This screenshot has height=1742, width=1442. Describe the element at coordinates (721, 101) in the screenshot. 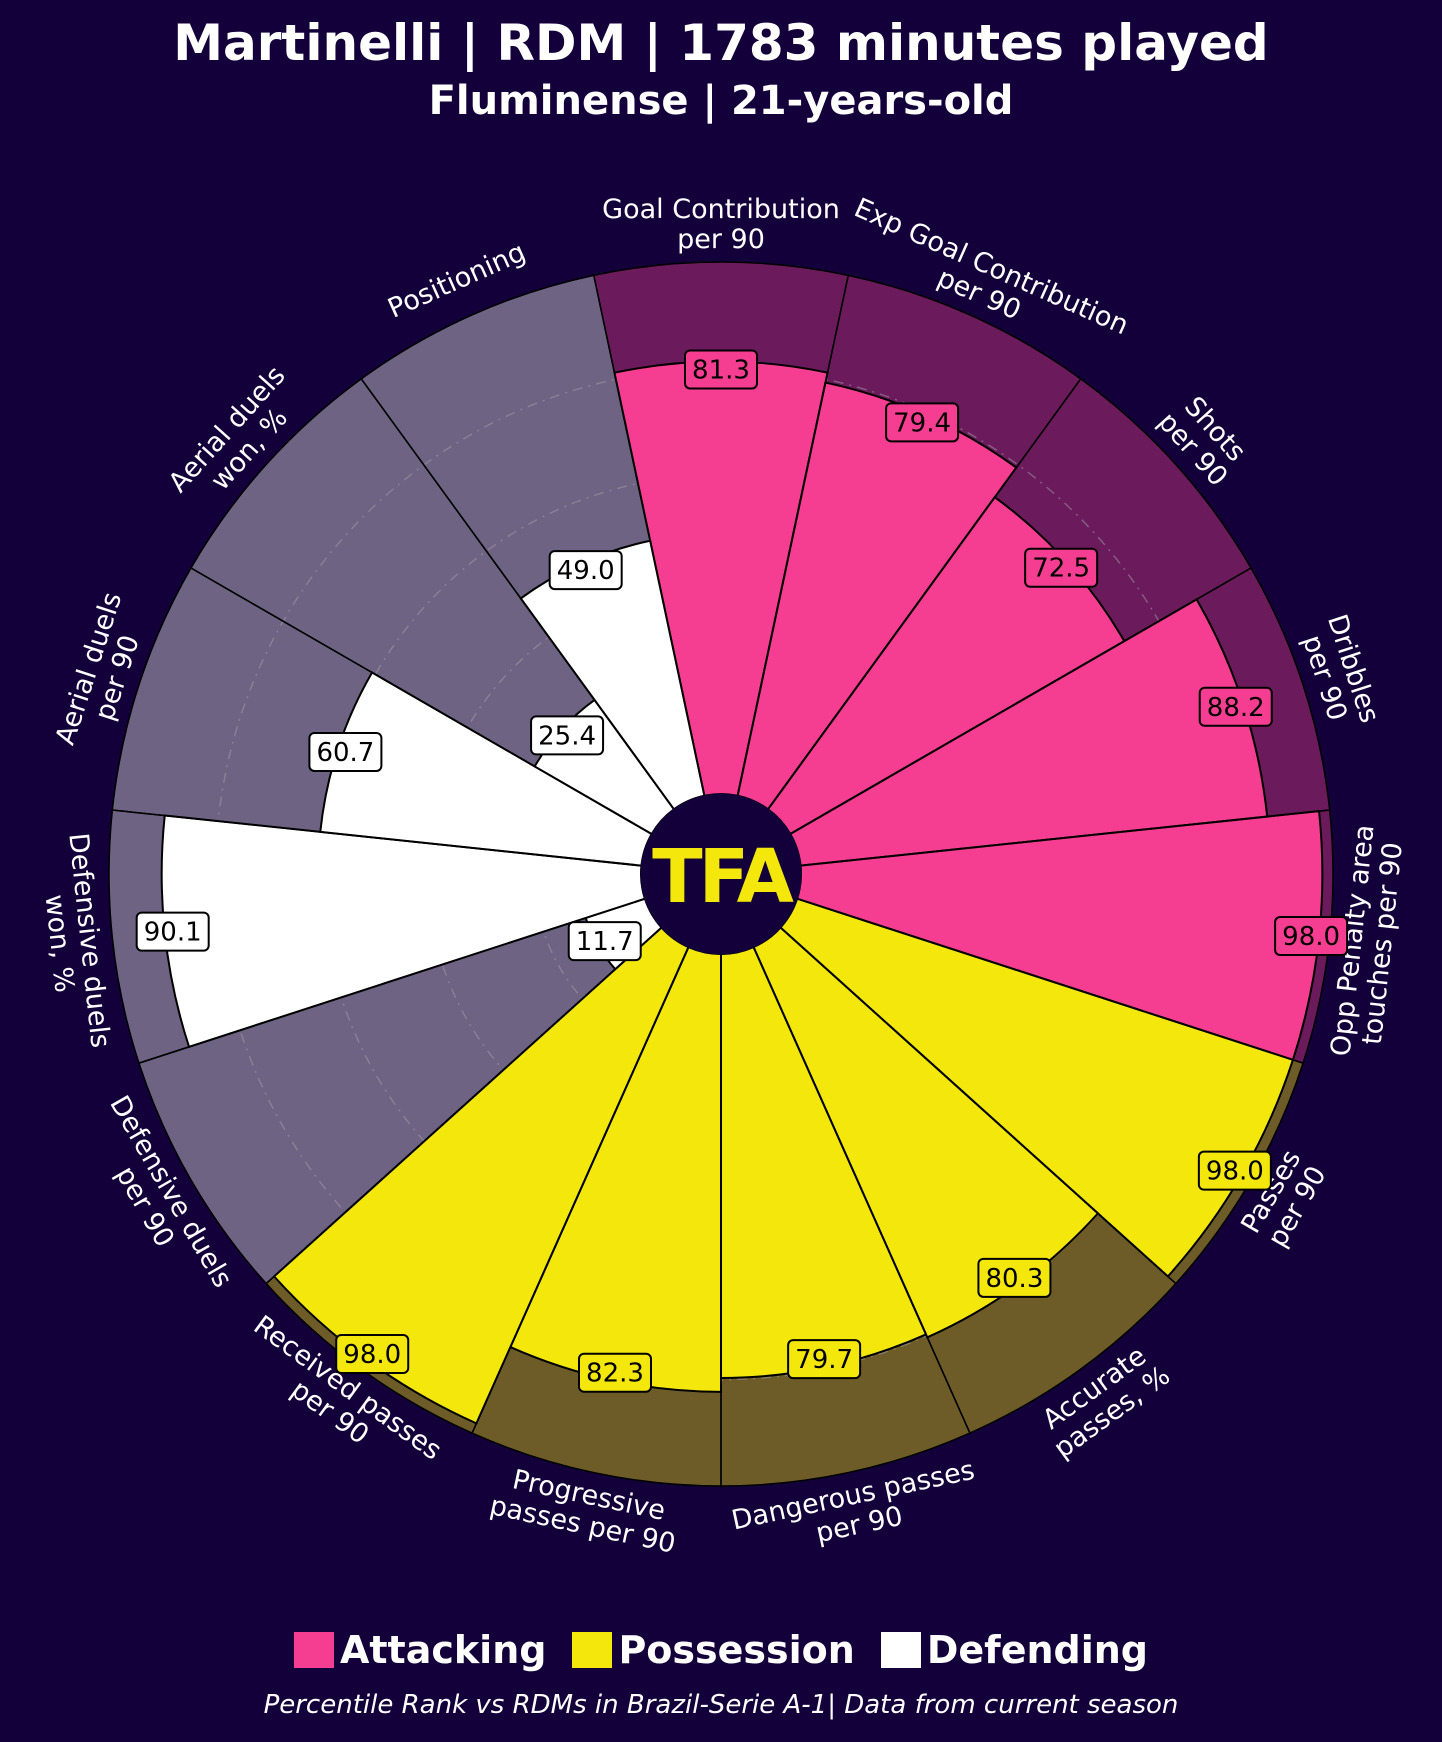

I see `chart-subtitle: Fluminense | 21-years-old` at that location.